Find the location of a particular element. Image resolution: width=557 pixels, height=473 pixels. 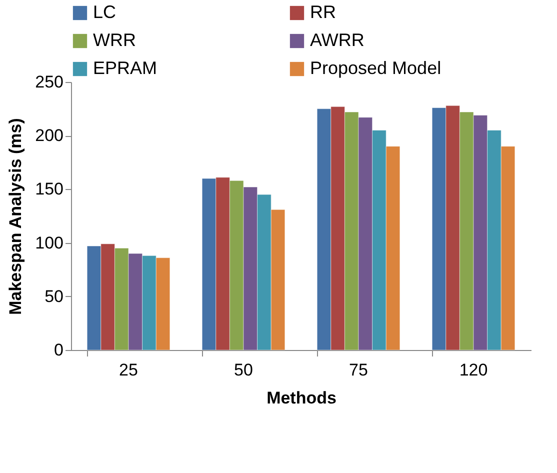

y-axis-title: Makespan Analysis (ms) is located at coordinates (16, 216).